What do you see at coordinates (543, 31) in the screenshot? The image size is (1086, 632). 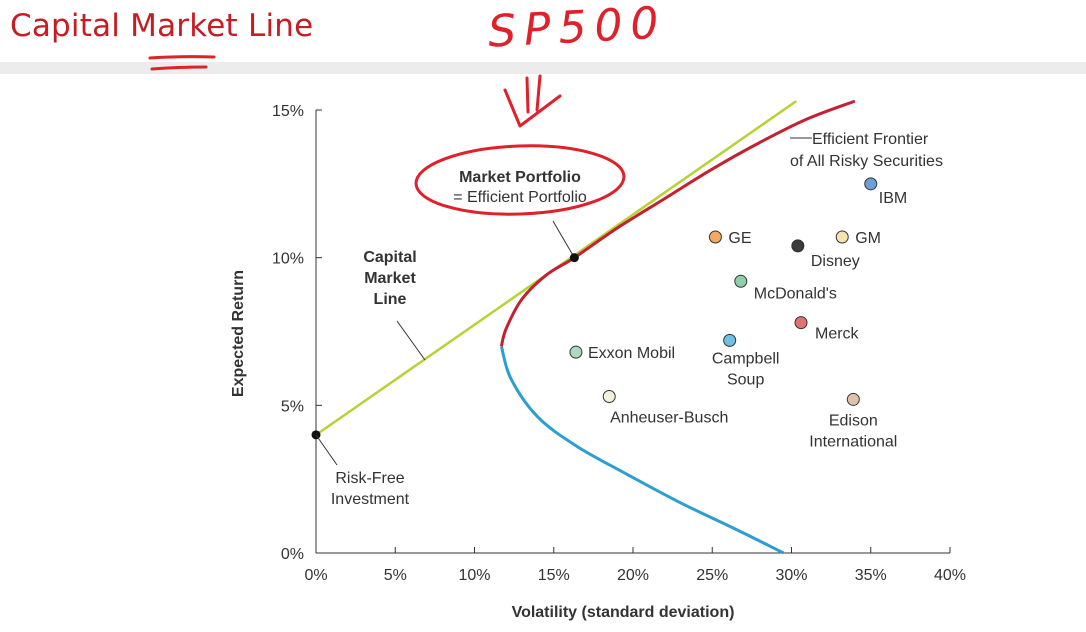 I see `title-bar: Capital Market Line` at bounding box center [543, 31].